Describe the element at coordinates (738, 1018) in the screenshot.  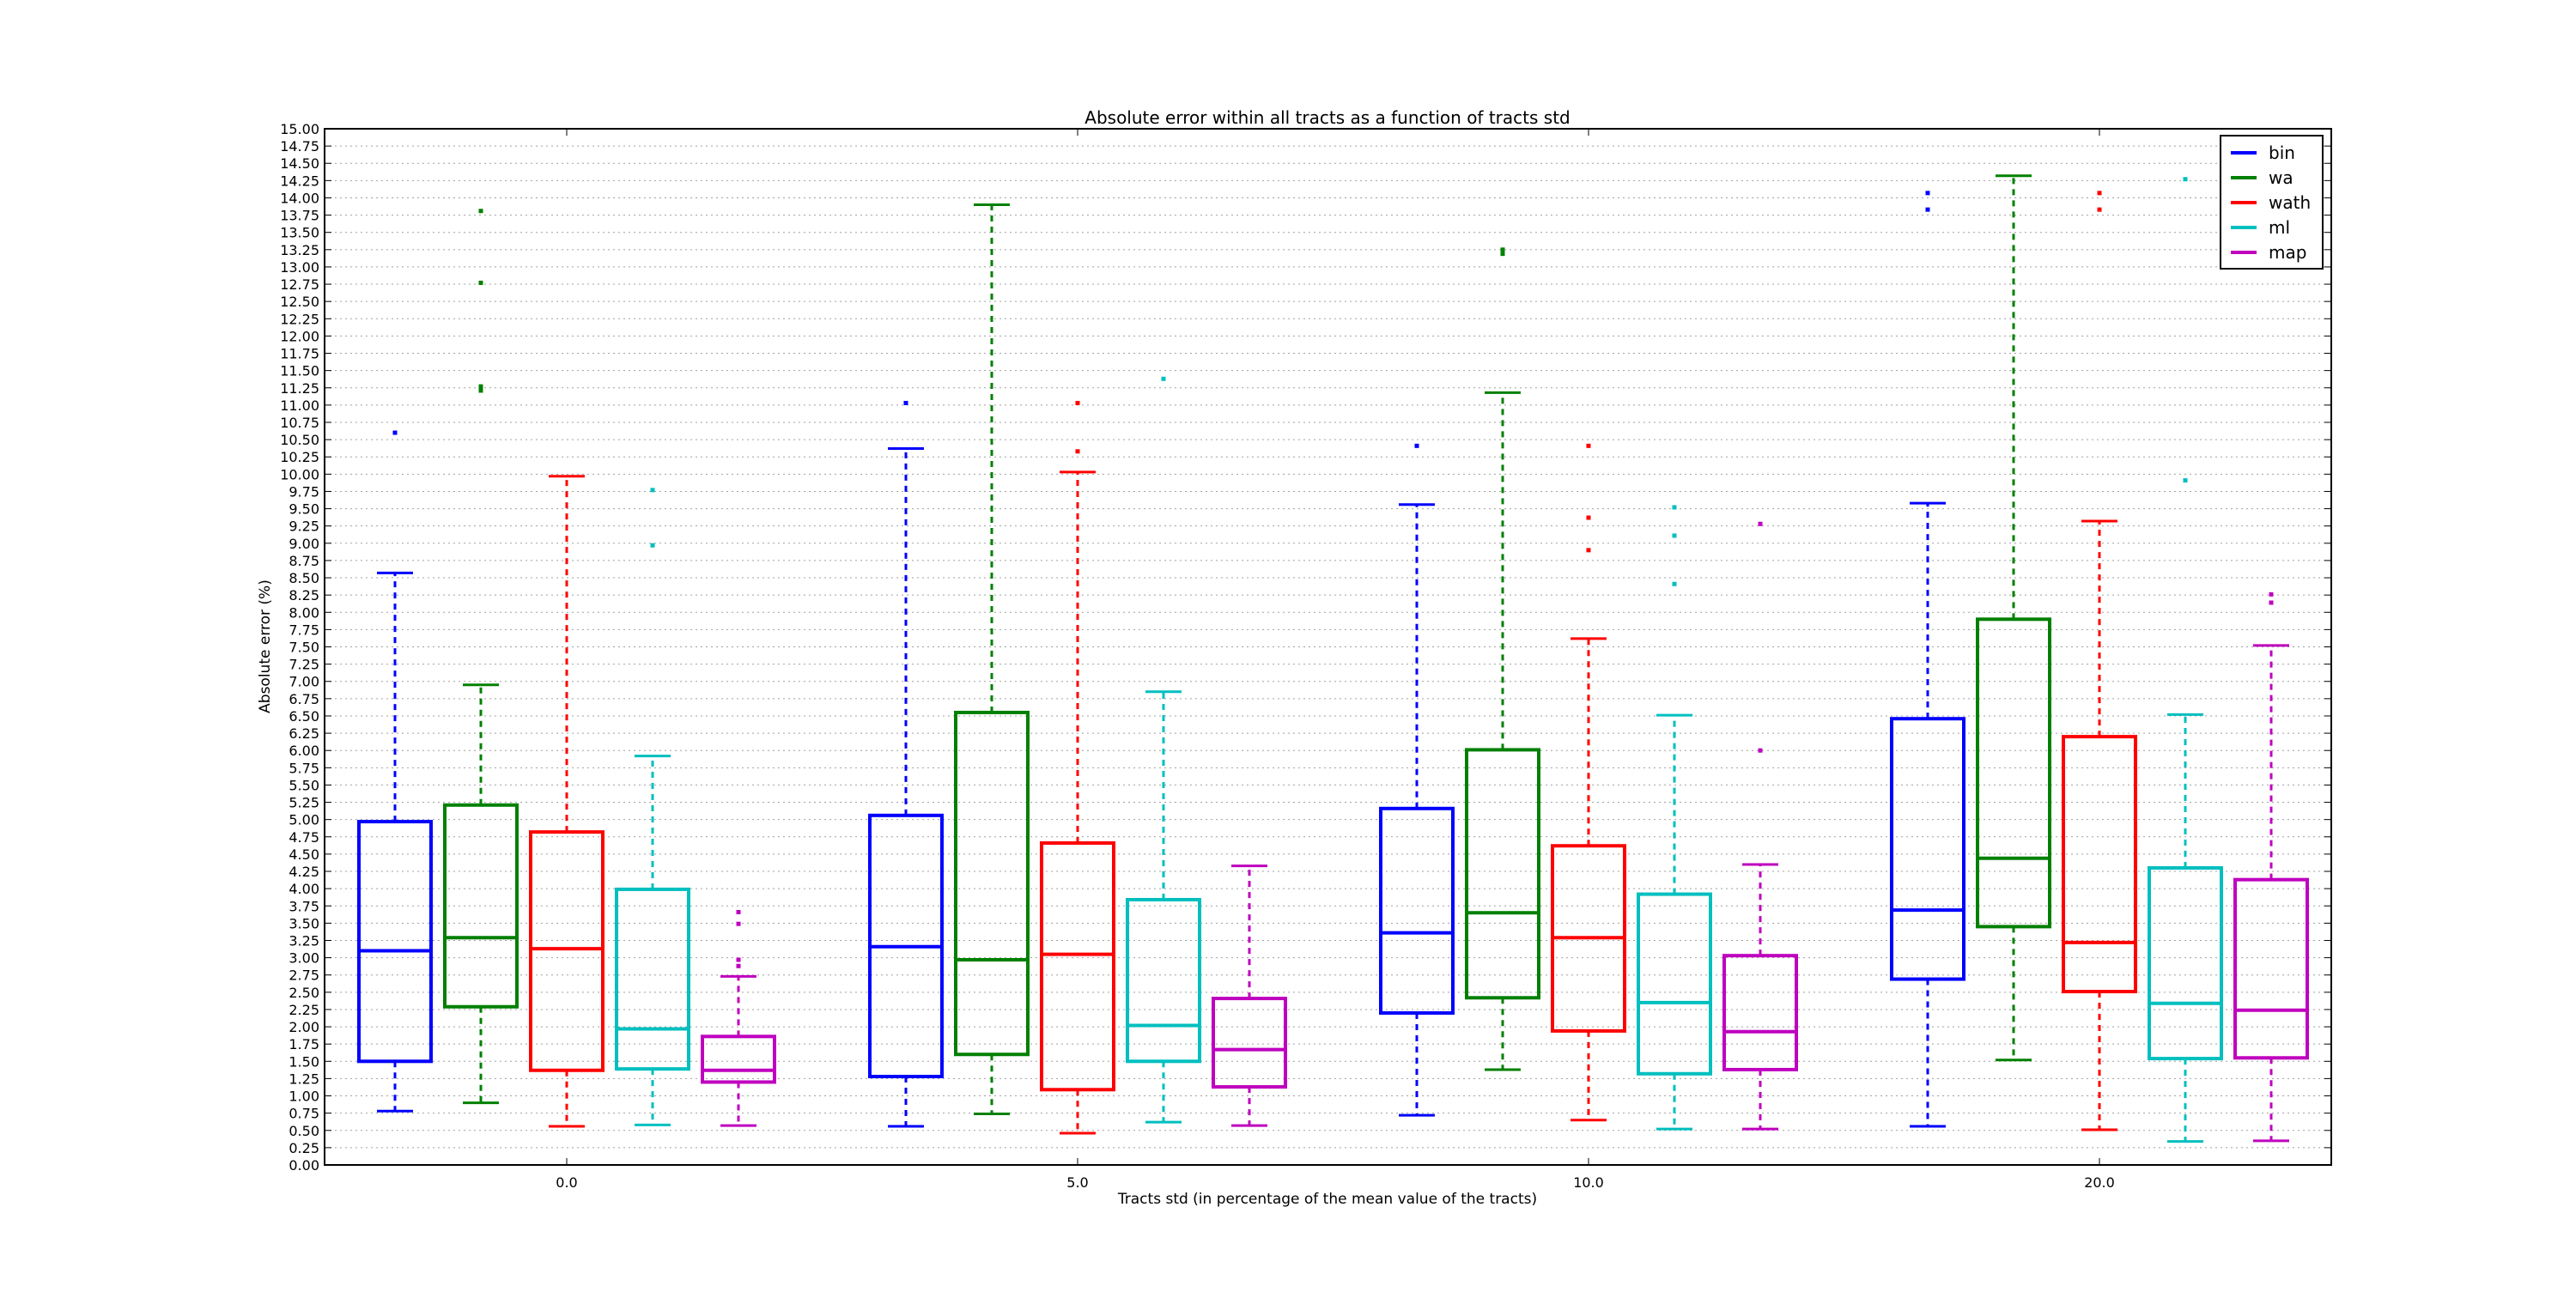
I see `box-map-0.0` at that location.